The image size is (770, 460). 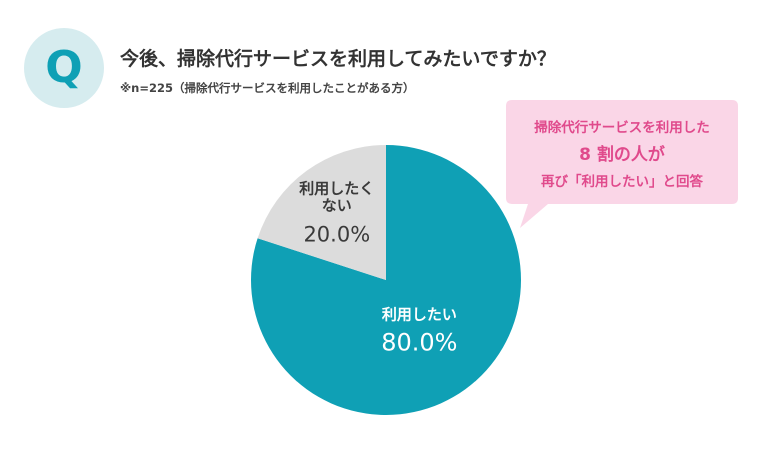 I want to click on callout-line-2: 8 割の人が, so click(x=622, y=155).